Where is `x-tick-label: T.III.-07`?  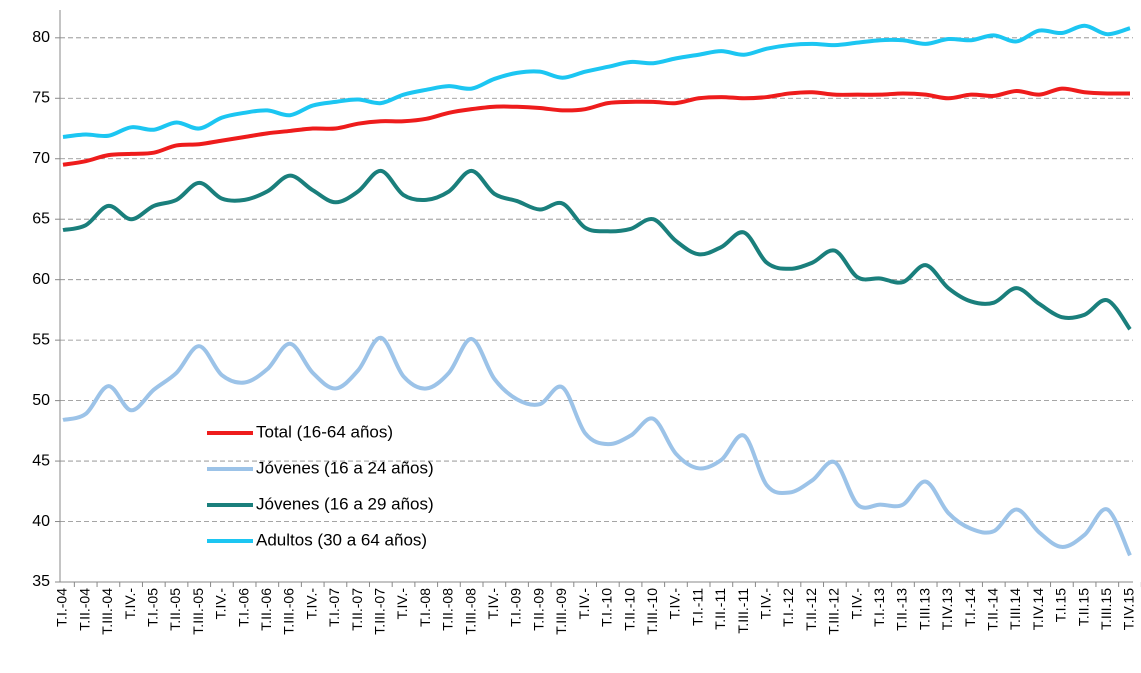
x-tick-label: T.III.-07 is located at coordinates (380, 611).